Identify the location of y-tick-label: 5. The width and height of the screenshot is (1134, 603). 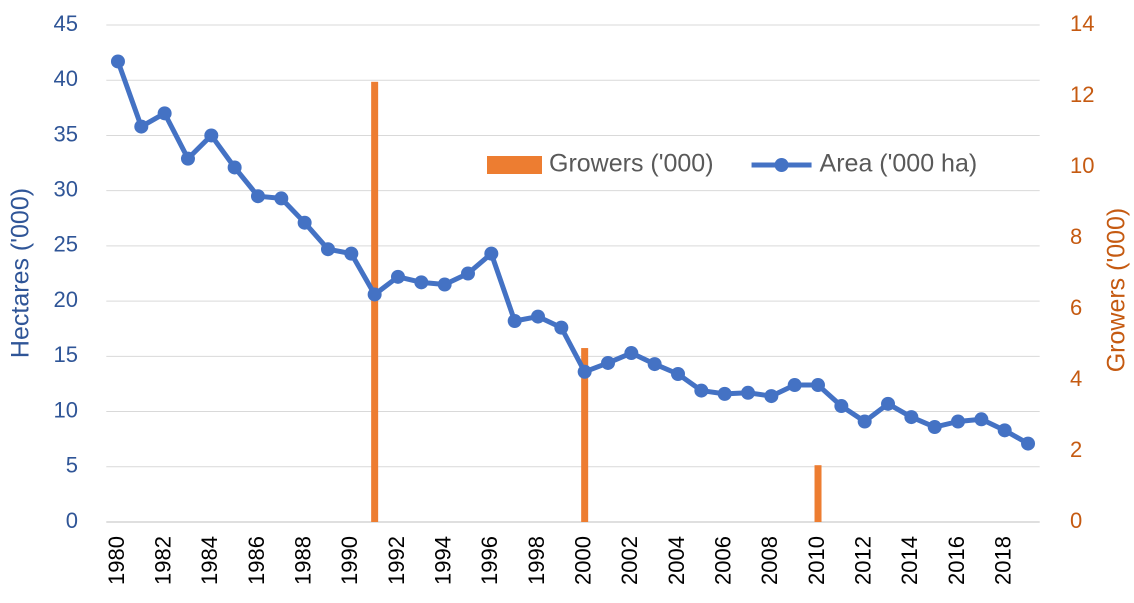
(72, 465).